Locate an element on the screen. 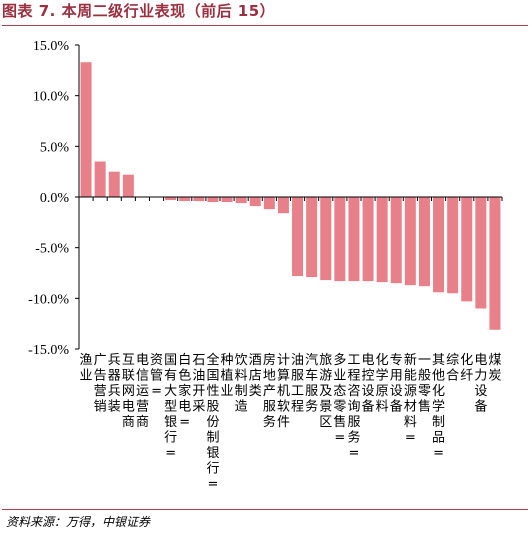 The image size is (532, 534). category-label: 旅游及景区 is located at coordinates (325, 391).